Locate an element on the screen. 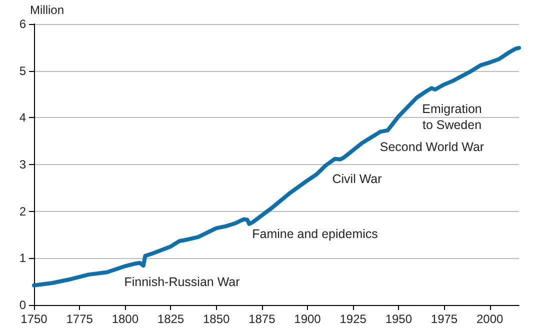 This screenshot has width=547, height=333. x-tick-label: 1925 is located at coordinates (353, 319).